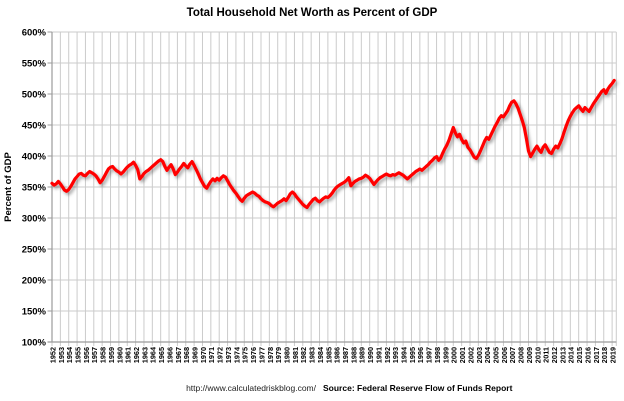 Image resolution: width=624 pixels, height=401 pixels. I want to click on x-tick-label: 1972, so click(220, 355).